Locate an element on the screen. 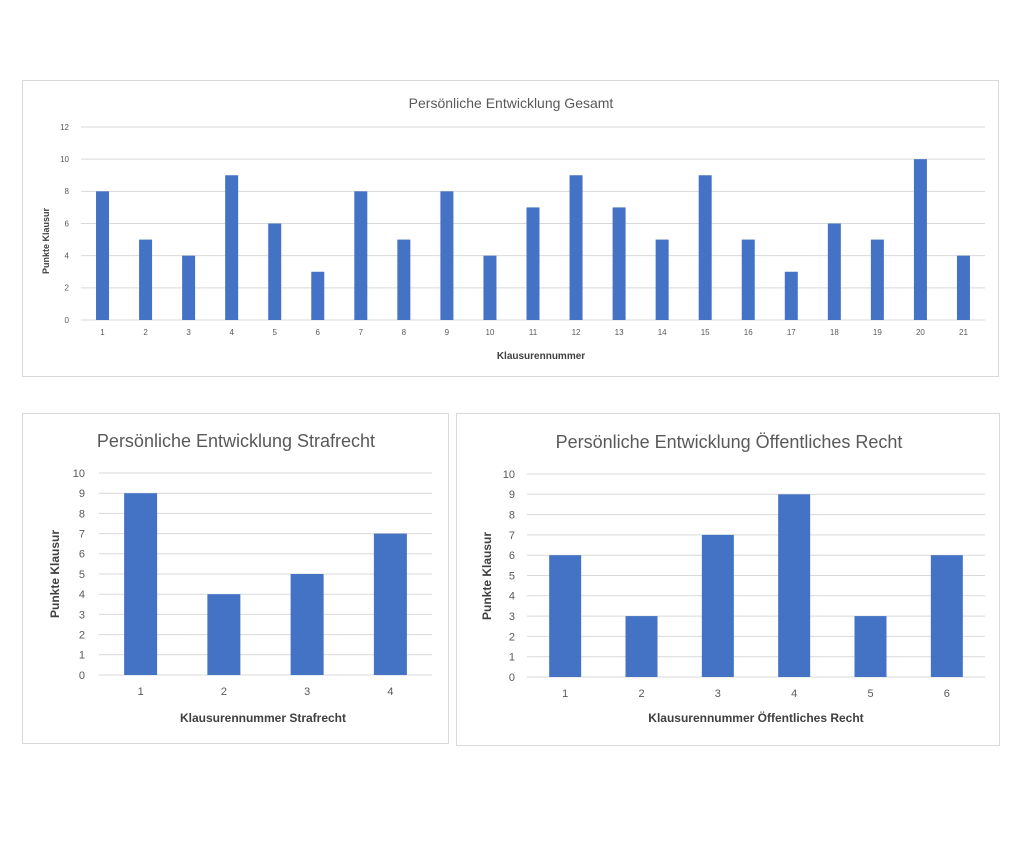 The width and height of the screenshot is (1024, 853). x-tick-label: 11 is located at coordinates (533, 332).